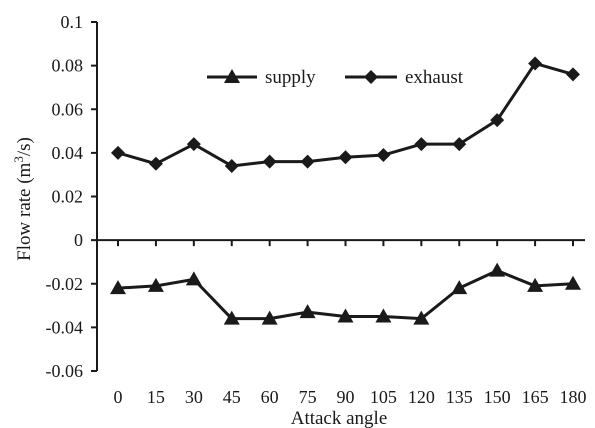 This screenshot has height=428, width=595. I want to click on x-tick-label: 75, so click(308, 397).